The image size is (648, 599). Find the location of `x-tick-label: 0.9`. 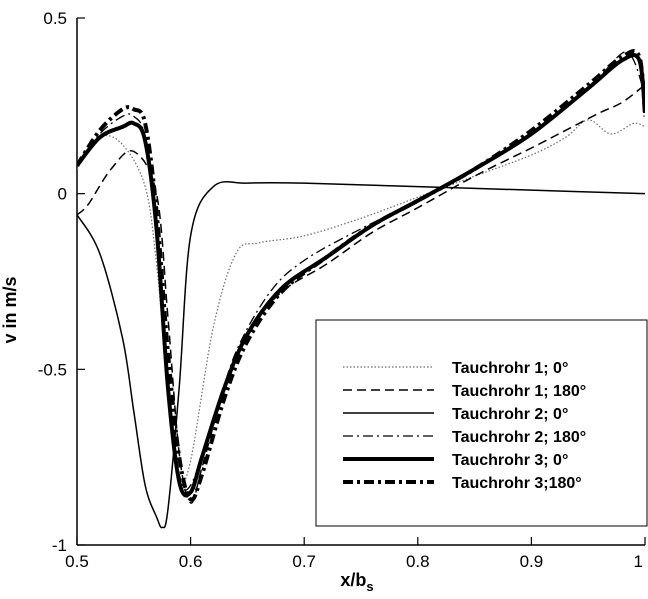

x-tick-label: 0.9 is located at coordinates (532, 561).